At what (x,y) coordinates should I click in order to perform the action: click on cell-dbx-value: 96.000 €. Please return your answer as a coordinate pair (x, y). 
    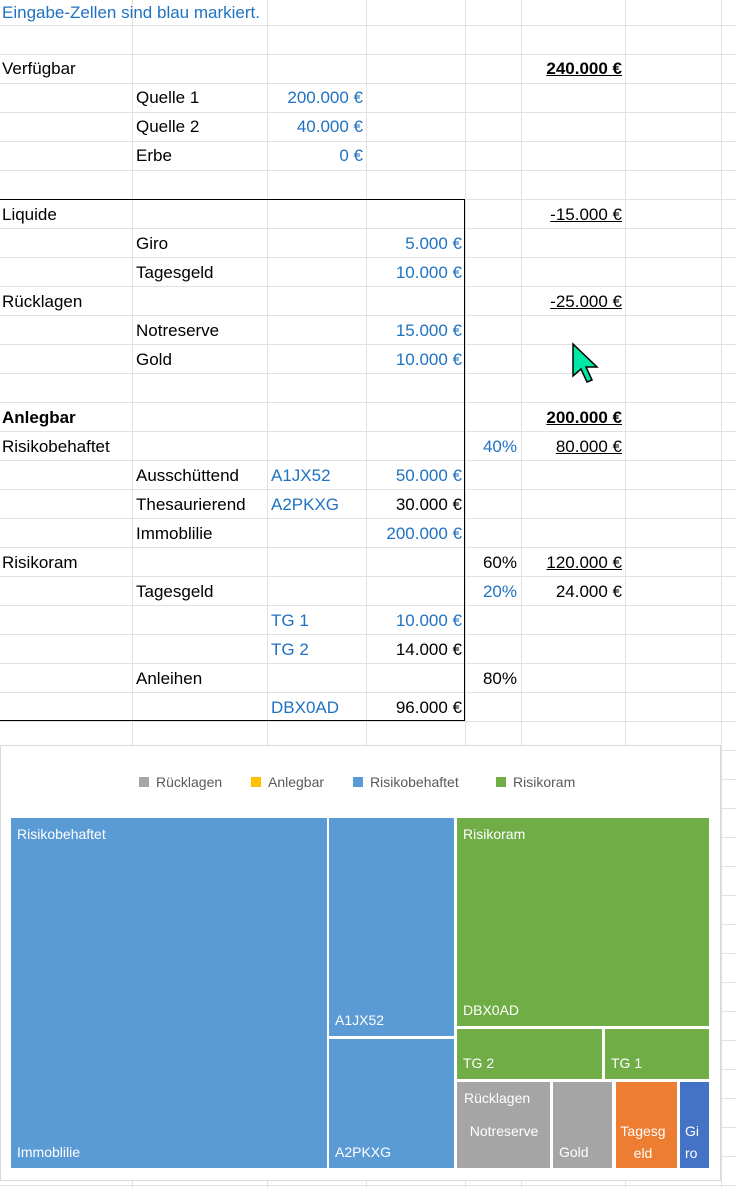
    Looking at the image, I should click on (428, 707).